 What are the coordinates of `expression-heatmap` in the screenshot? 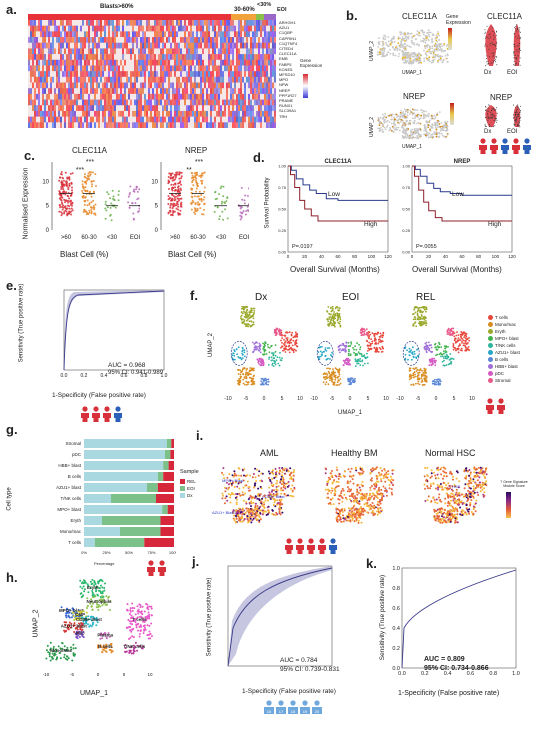 It's located at (152, 74).